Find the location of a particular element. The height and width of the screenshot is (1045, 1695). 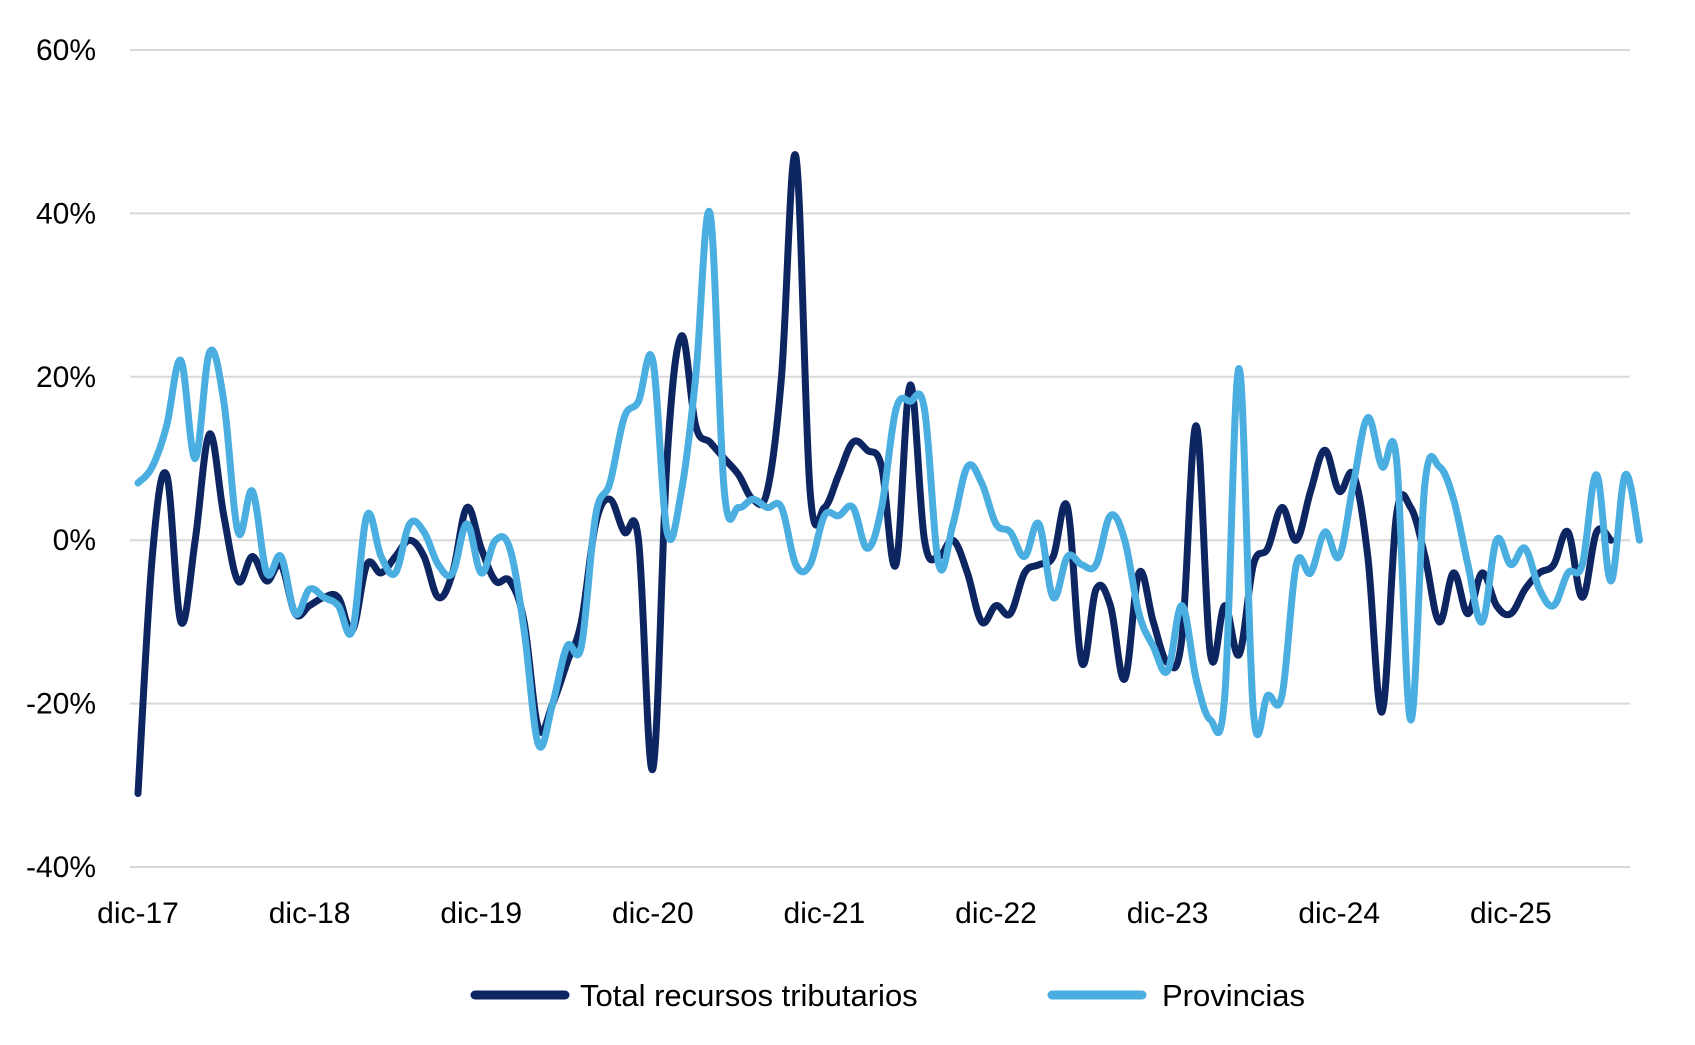

legend-label-0: Total recursos tributarios is located at coordinates (749, 995).